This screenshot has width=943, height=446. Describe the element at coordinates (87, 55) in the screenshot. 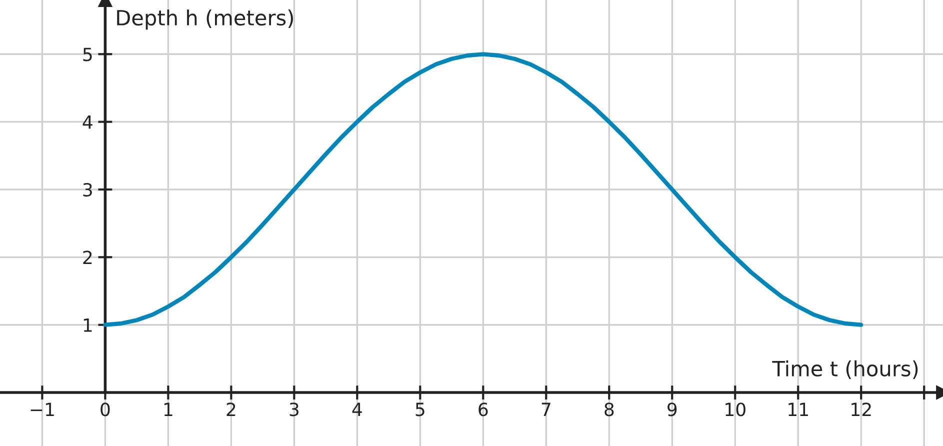

I see `y-tick-label: 5` at that location.